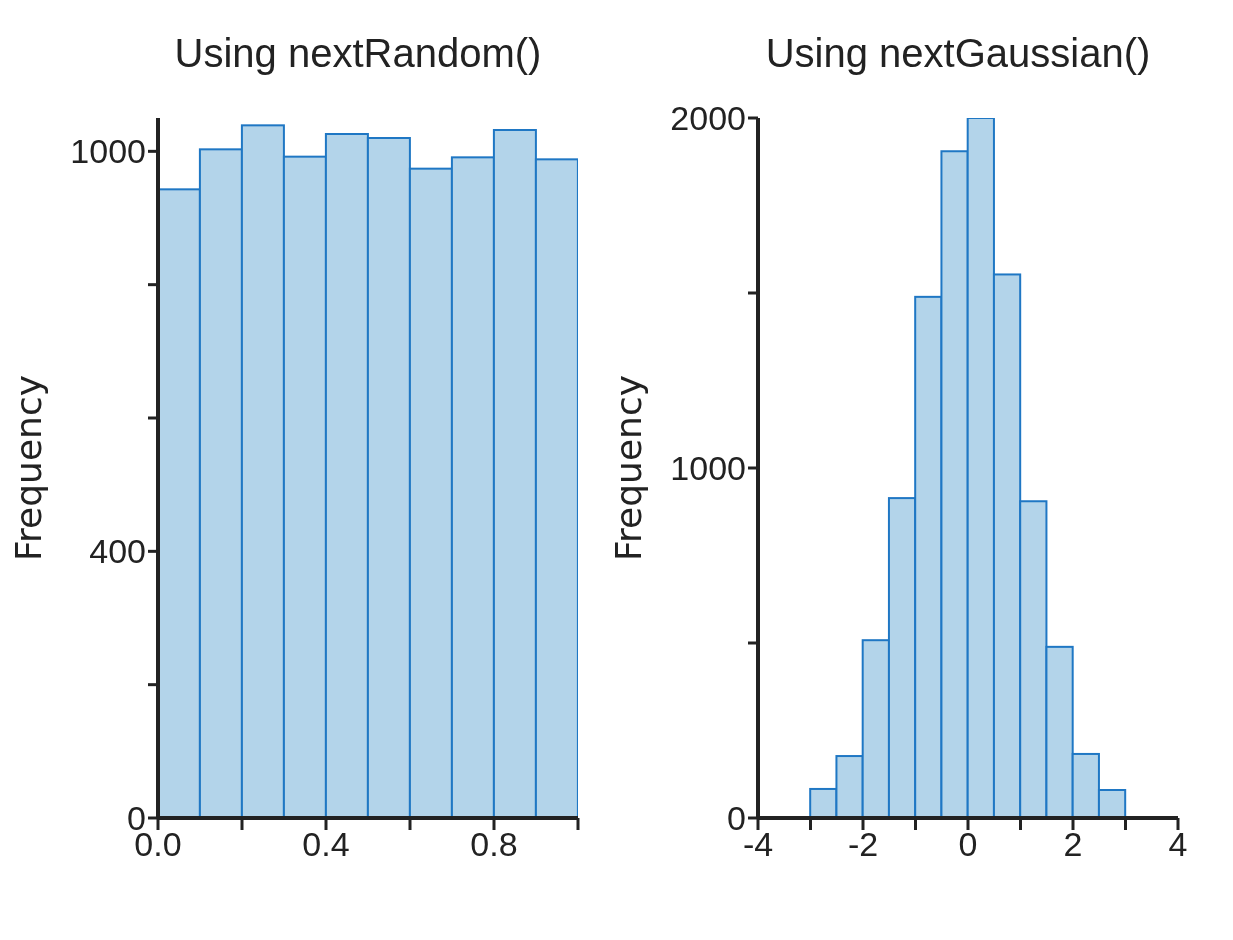 The width and height of the screenshot is (1233, 940). I want to click on x-tick-label: 0.4, so click(326, 844).